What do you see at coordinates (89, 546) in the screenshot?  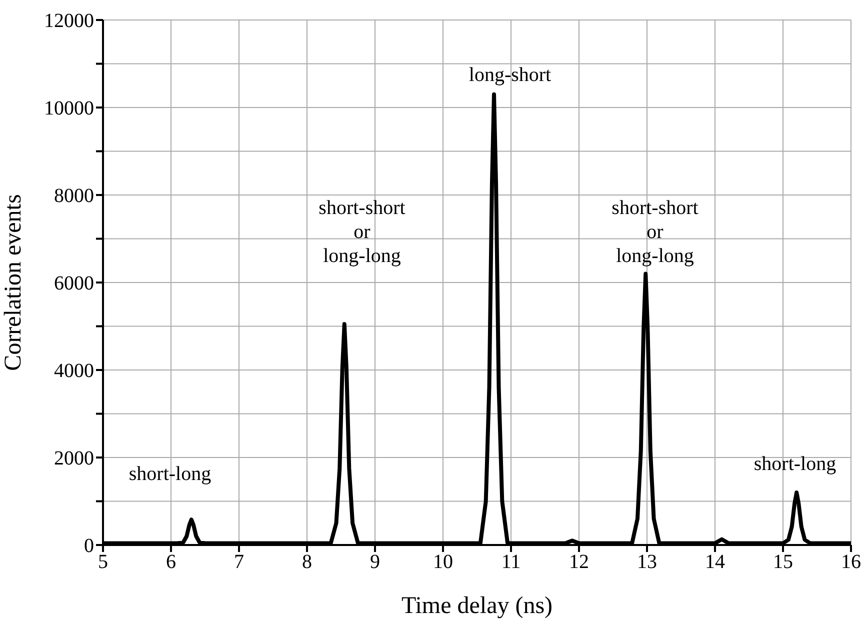 I see `y-tick-label: 0` at bounding box center [89, 546].